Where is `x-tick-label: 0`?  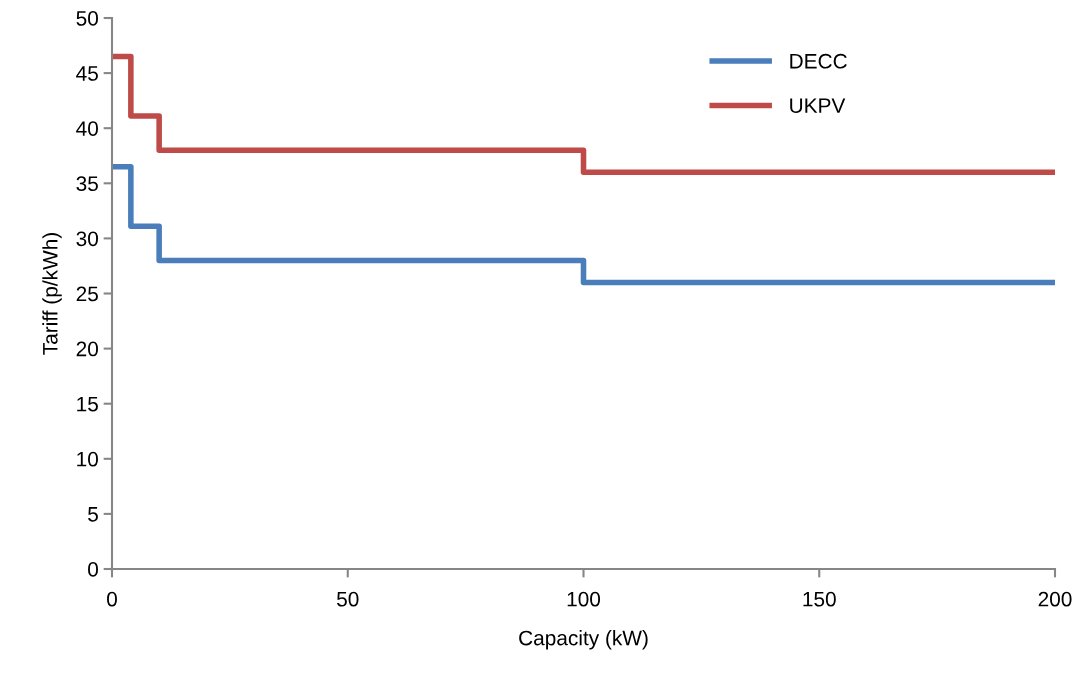 x-tick-label: 0 is located at coordinates (112, 599).